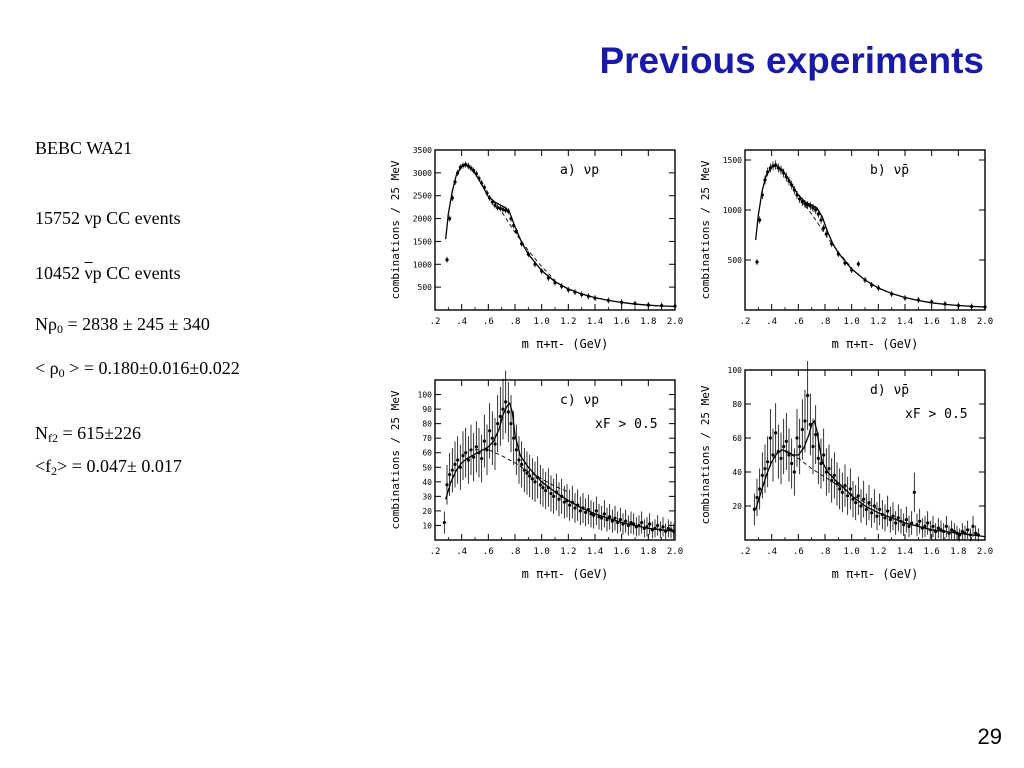  Describe the element at coordinates (889, 390) in the screenshot. I see `panel-label: d) ν̄p` at that location.